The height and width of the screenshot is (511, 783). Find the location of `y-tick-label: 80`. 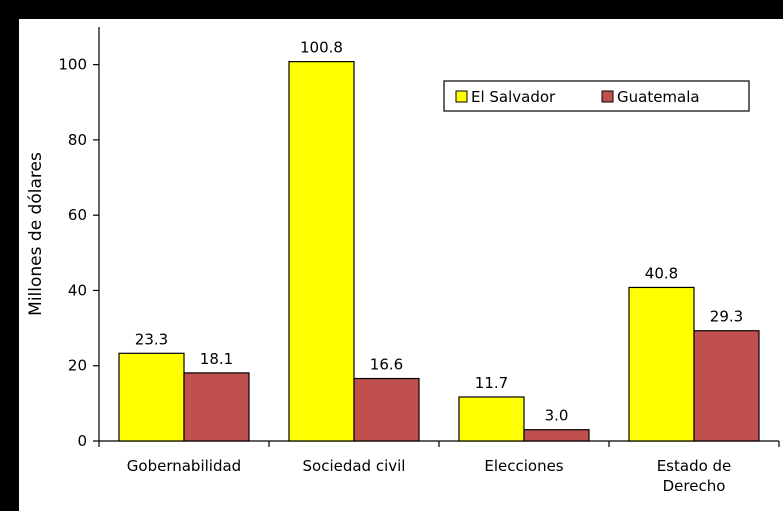

y-tick-label: 80 is located at coordinates (77, 140).